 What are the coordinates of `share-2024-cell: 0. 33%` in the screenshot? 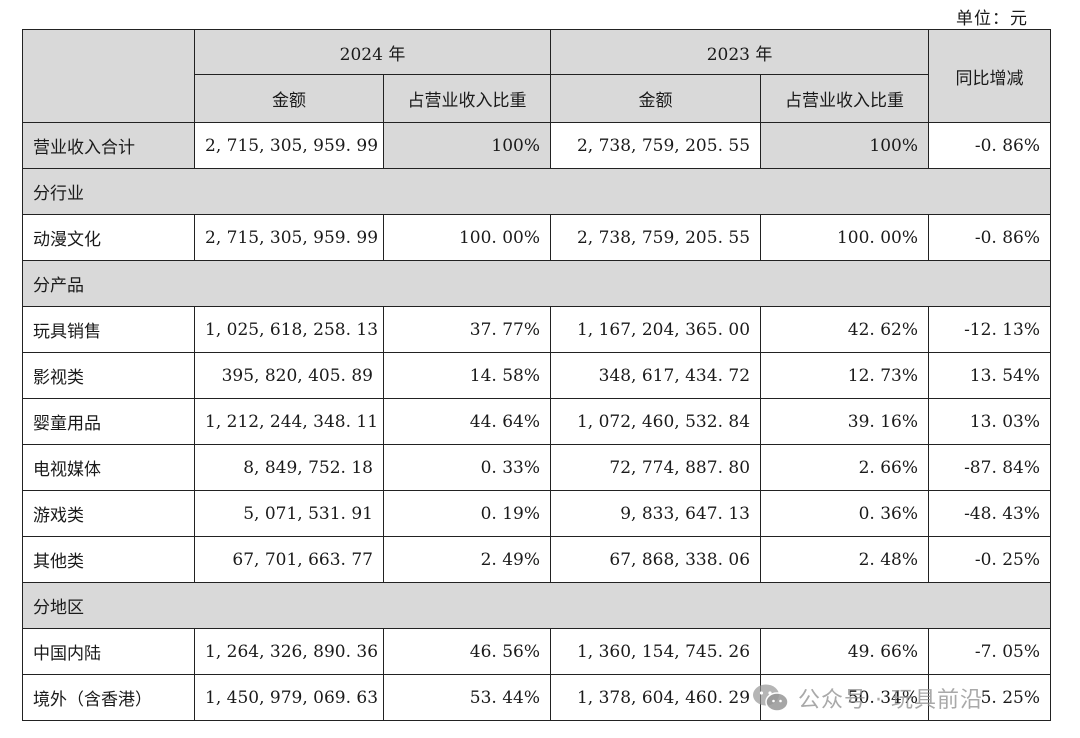 It's located at (467, 467).